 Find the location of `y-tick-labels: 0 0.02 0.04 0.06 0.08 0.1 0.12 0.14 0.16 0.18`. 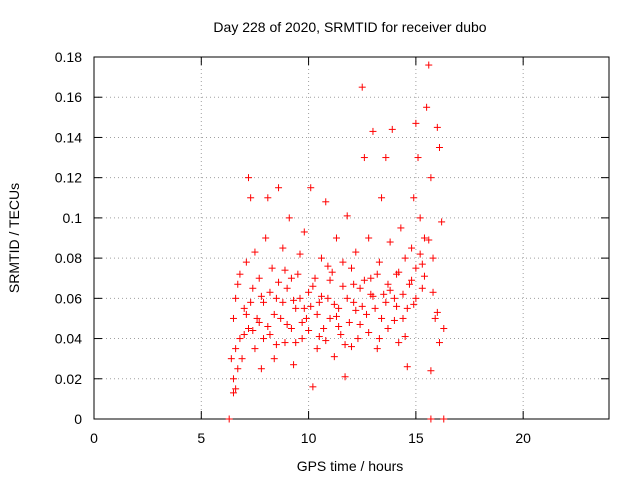

y-tick-labels: 0 0.02 0.04 0.06 0.08 0.1 0.12 0.14 0.16 0.18 is located at coordinates (68, 238).